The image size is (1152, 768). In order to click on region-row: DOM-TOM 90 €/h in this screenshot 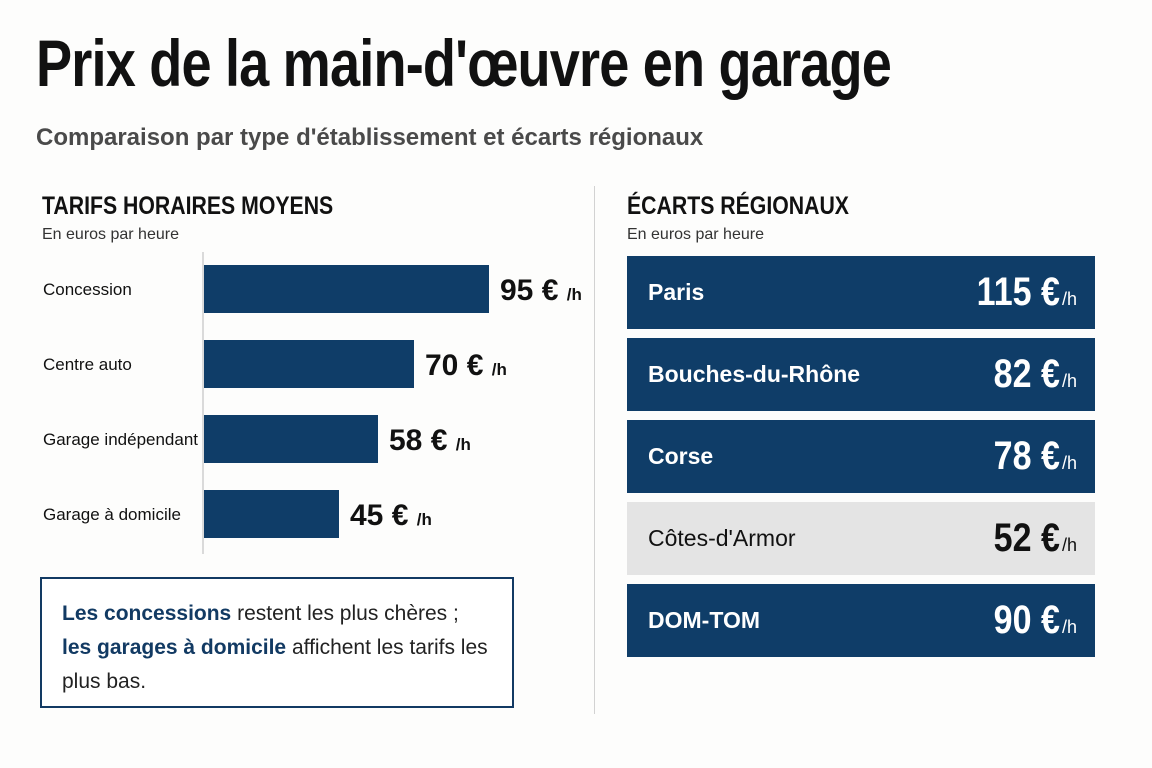, I will do `click(861, 620)`.